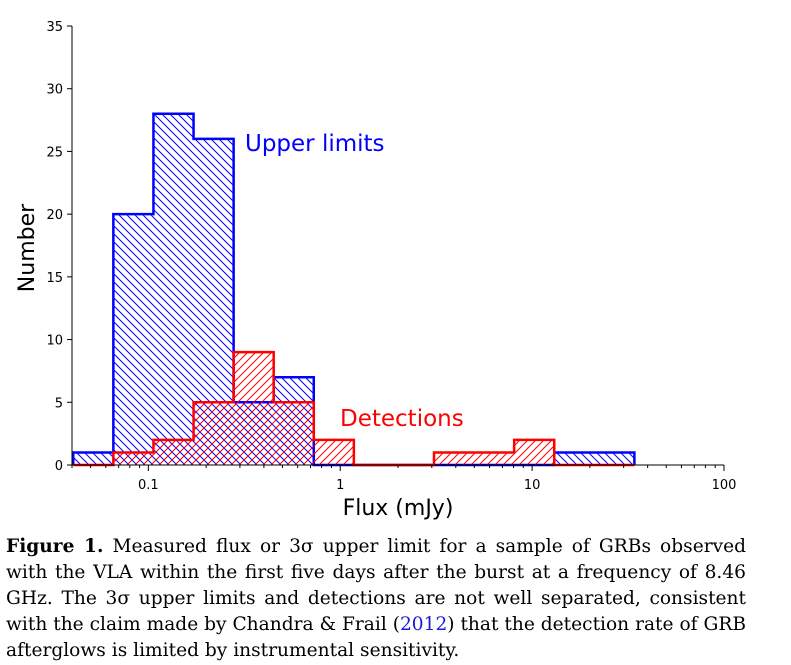 The width and height of the screenshot is (791, 665). What do you see at coordinates (54, 341) in the screenshot?
I see `y-tick-label: 10` at bounding box center [54, 341].